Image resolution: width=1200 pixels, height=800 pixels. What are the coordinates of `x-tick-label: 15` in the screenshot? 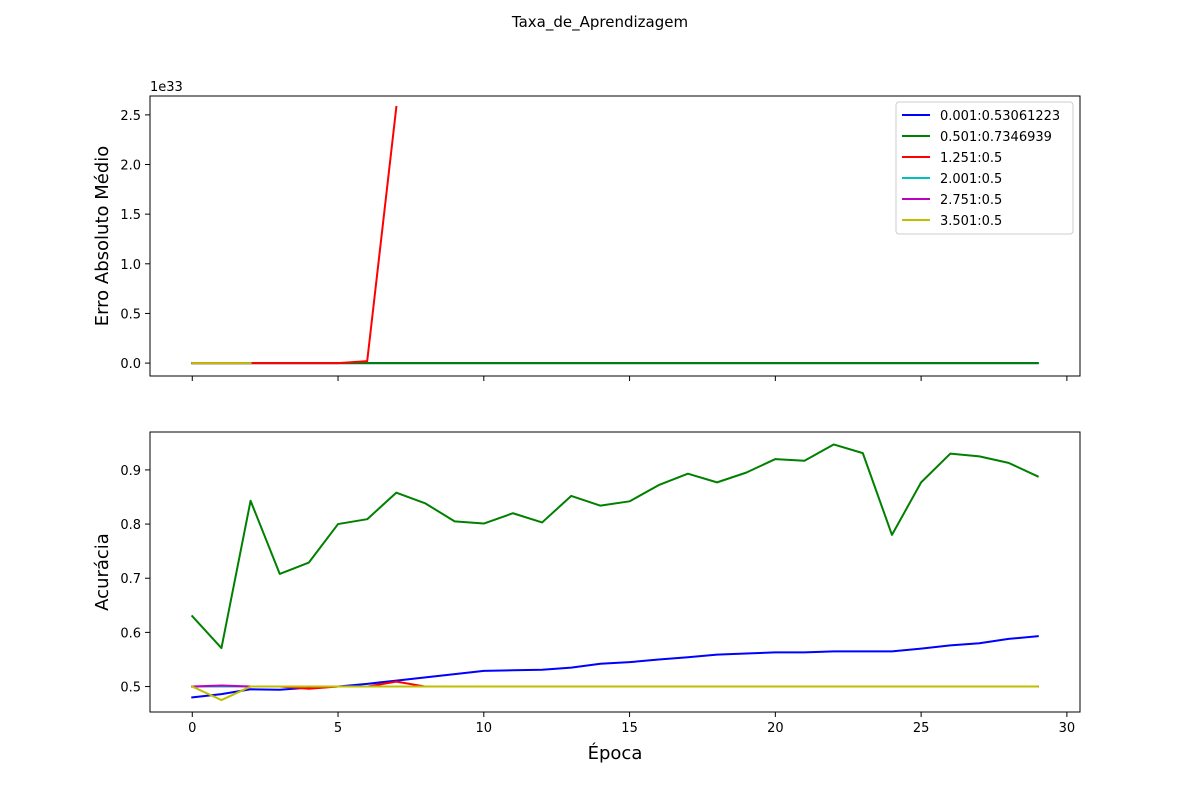 It's located at (629, 728).